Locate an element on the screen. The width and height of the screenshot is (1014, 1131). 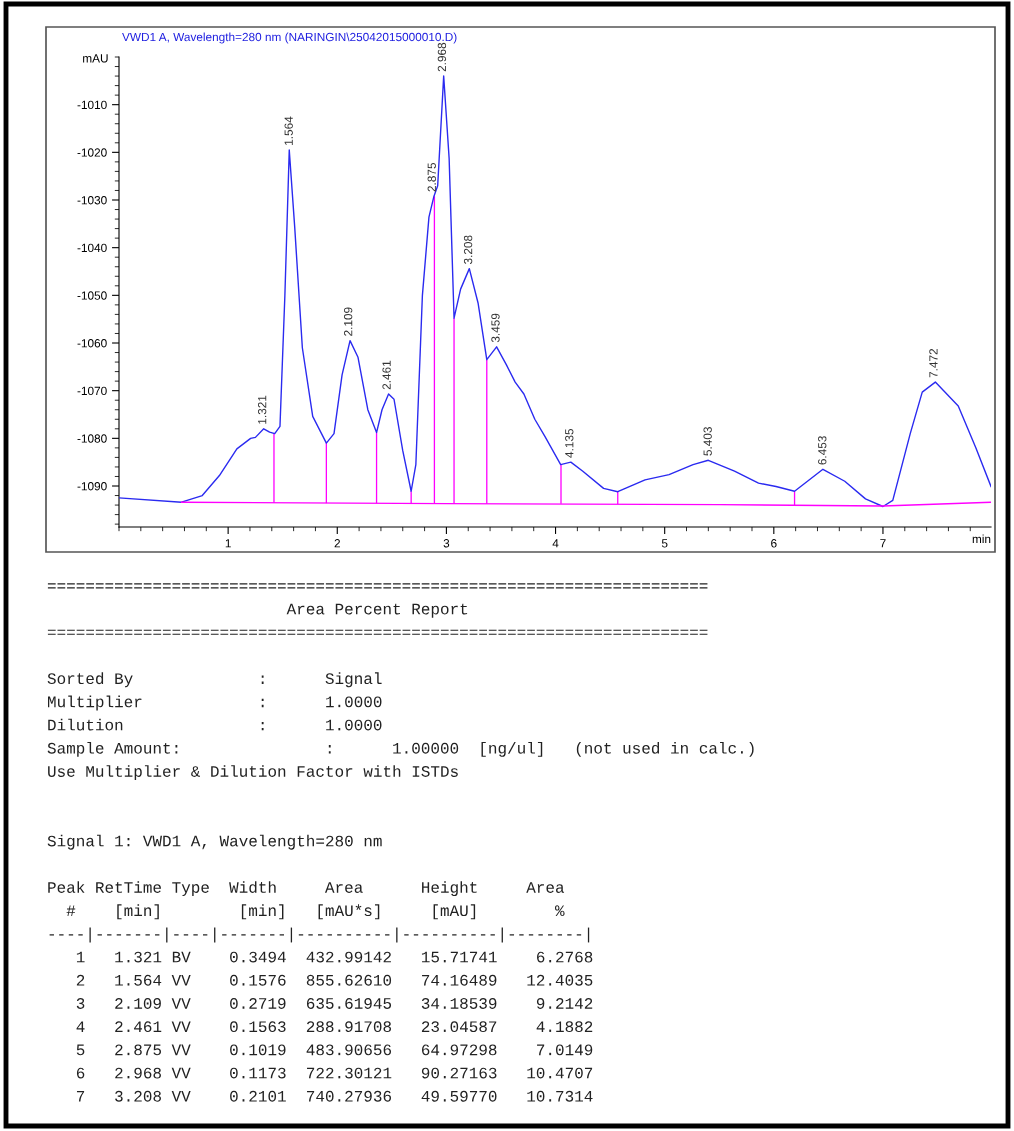
y-tick-label: -1030 is located at coordinates (92, 200).